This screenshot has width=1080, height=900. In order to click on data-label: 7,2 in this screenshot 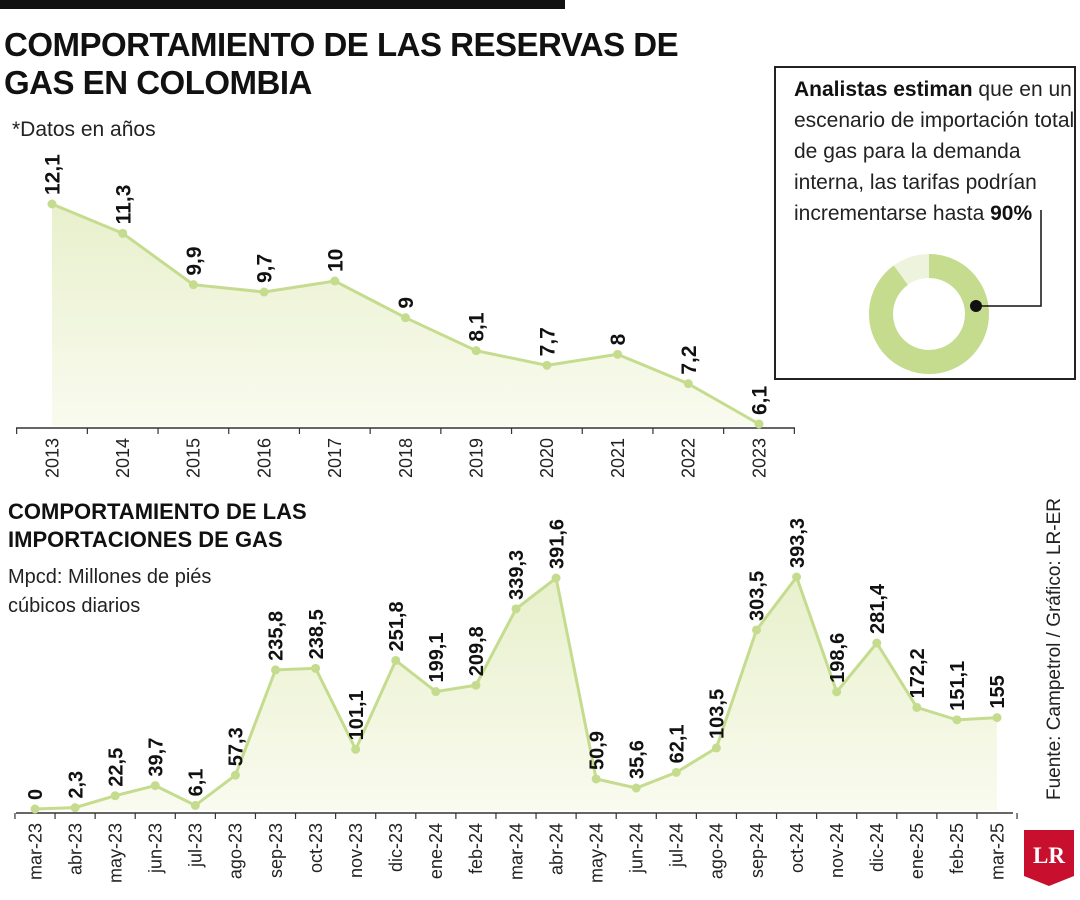, I will do `click(689, 359)`.